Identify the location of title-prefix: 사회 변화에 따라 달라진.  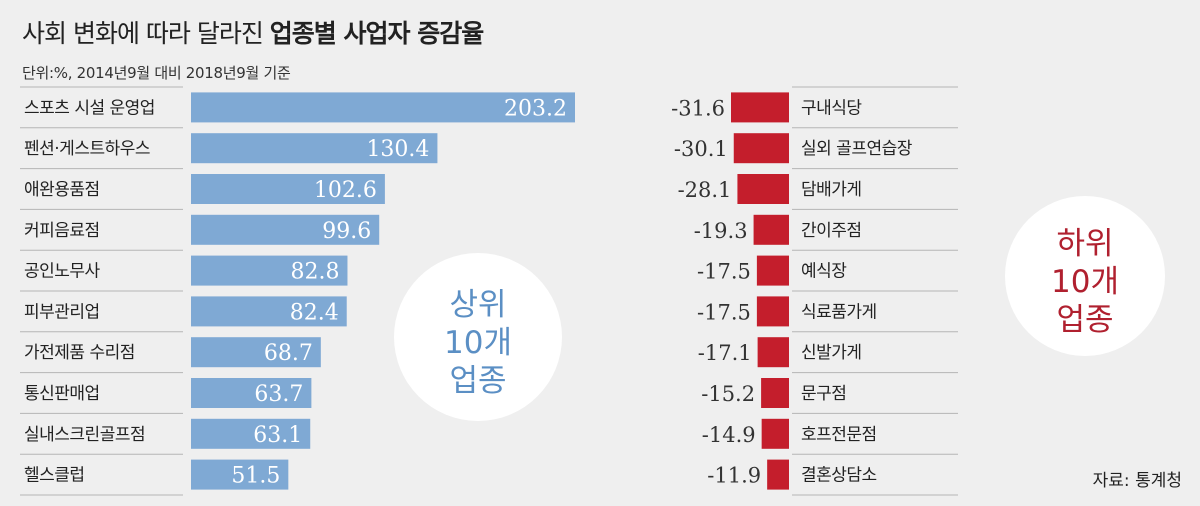
(146, 33).